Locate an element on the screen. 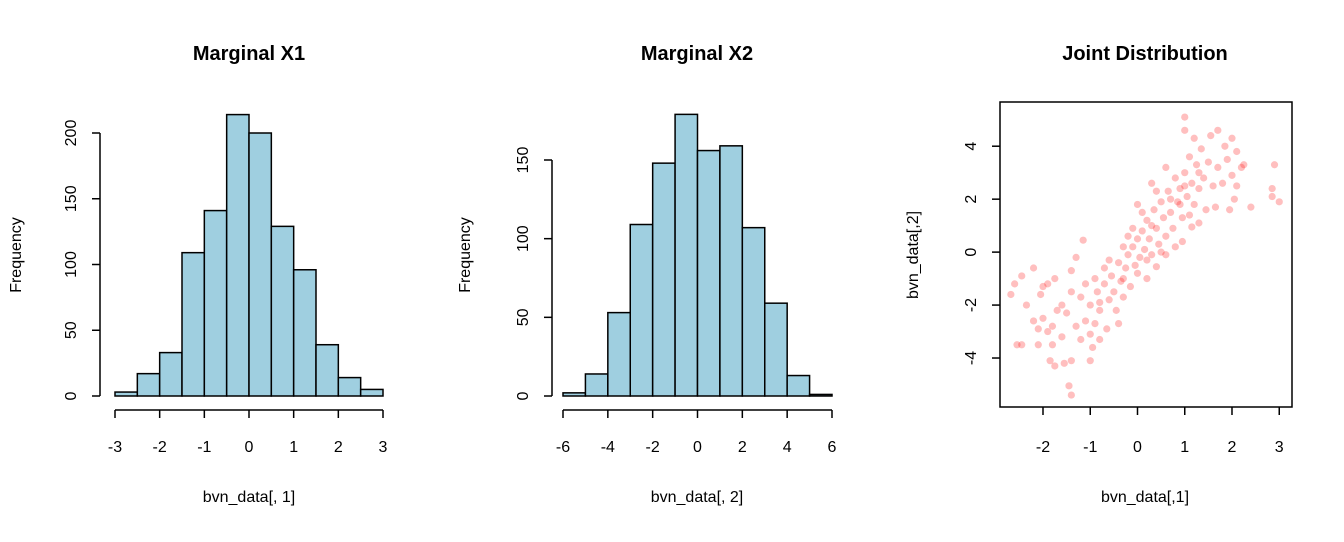  xlabel-joint: bvn_data[,1] is located at coordinates (1145, 497).